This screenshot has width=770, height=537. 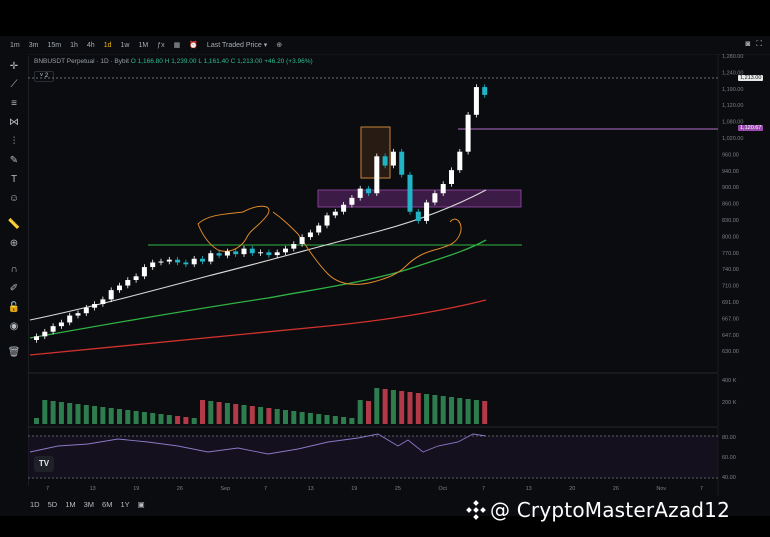 What do you see at coordinates (14, 160) in the screenshot?
I see `brush-icon: ✎` at bounding box center [14, 160].